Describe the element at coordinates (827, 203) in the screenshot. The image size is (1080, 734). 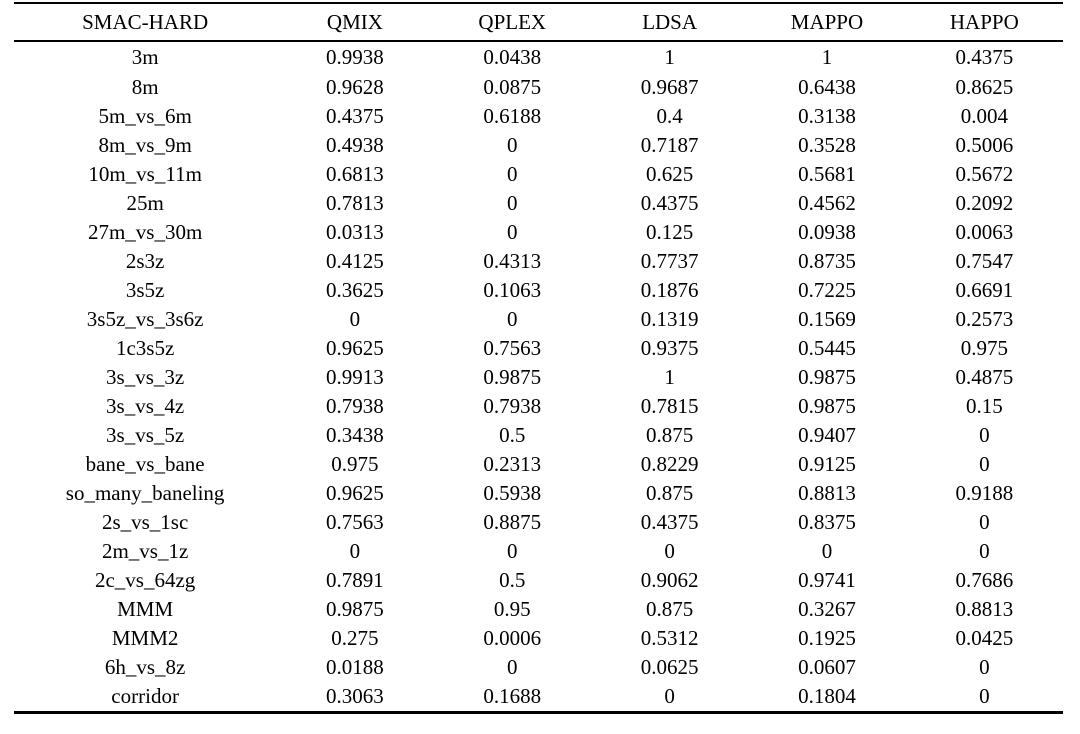
I see `value-cell: 0.4562` at that location.